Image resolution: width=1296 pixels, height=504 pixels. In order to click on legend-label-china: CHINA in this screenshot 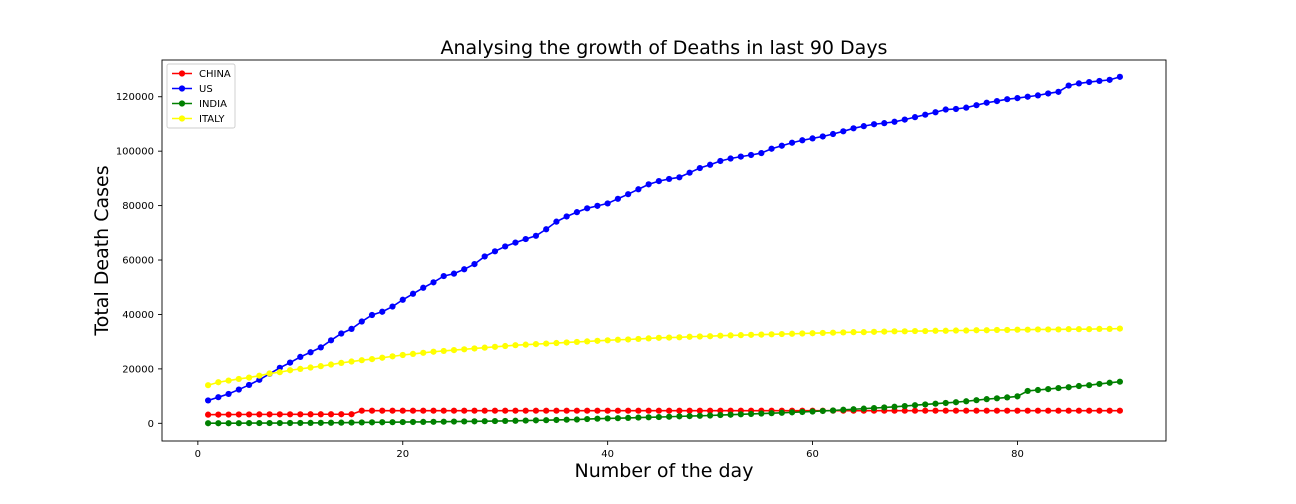, I will do `click(215, 74)`.